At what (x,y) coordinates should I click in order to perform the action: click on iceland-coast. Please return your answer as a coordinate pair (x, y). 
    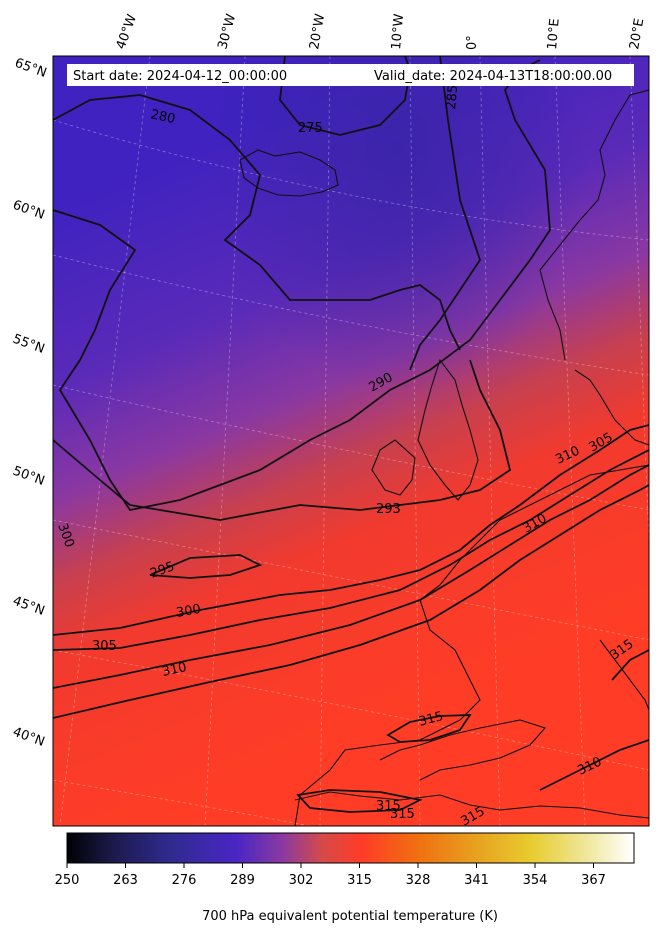
    Looking at the image, I should click on (289, 173).